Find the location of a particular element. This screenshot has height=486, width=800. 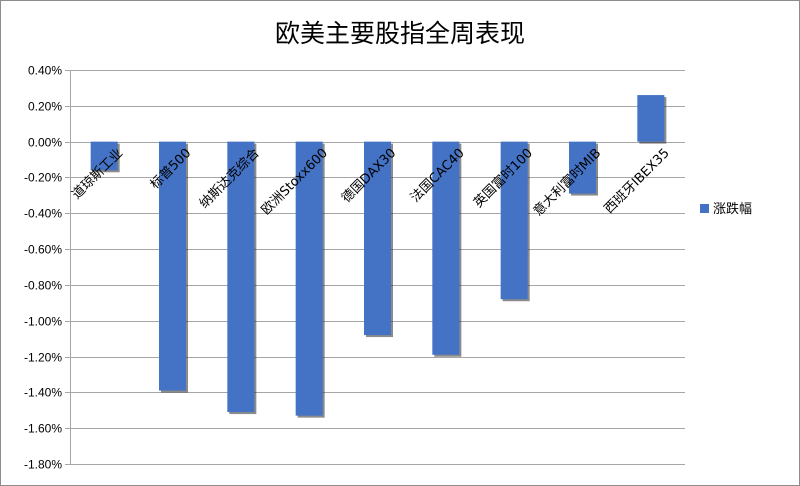

legend-swatch is located at coordinates (704, 208).